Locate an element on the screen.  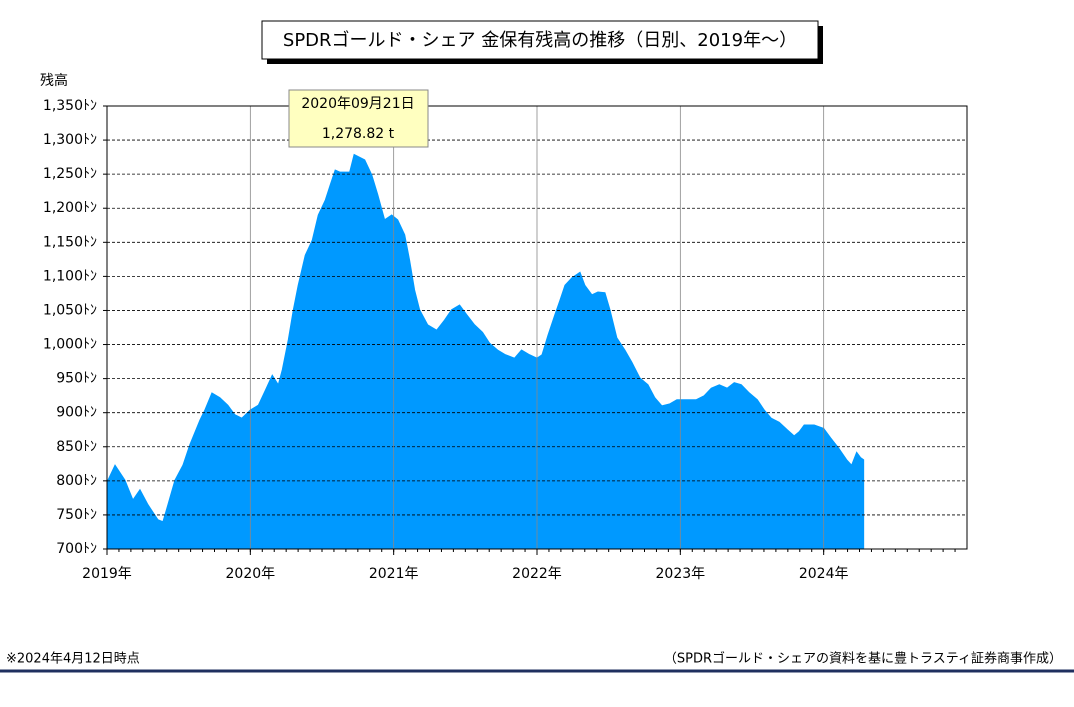
title-box is located at coordinates (540, 40).